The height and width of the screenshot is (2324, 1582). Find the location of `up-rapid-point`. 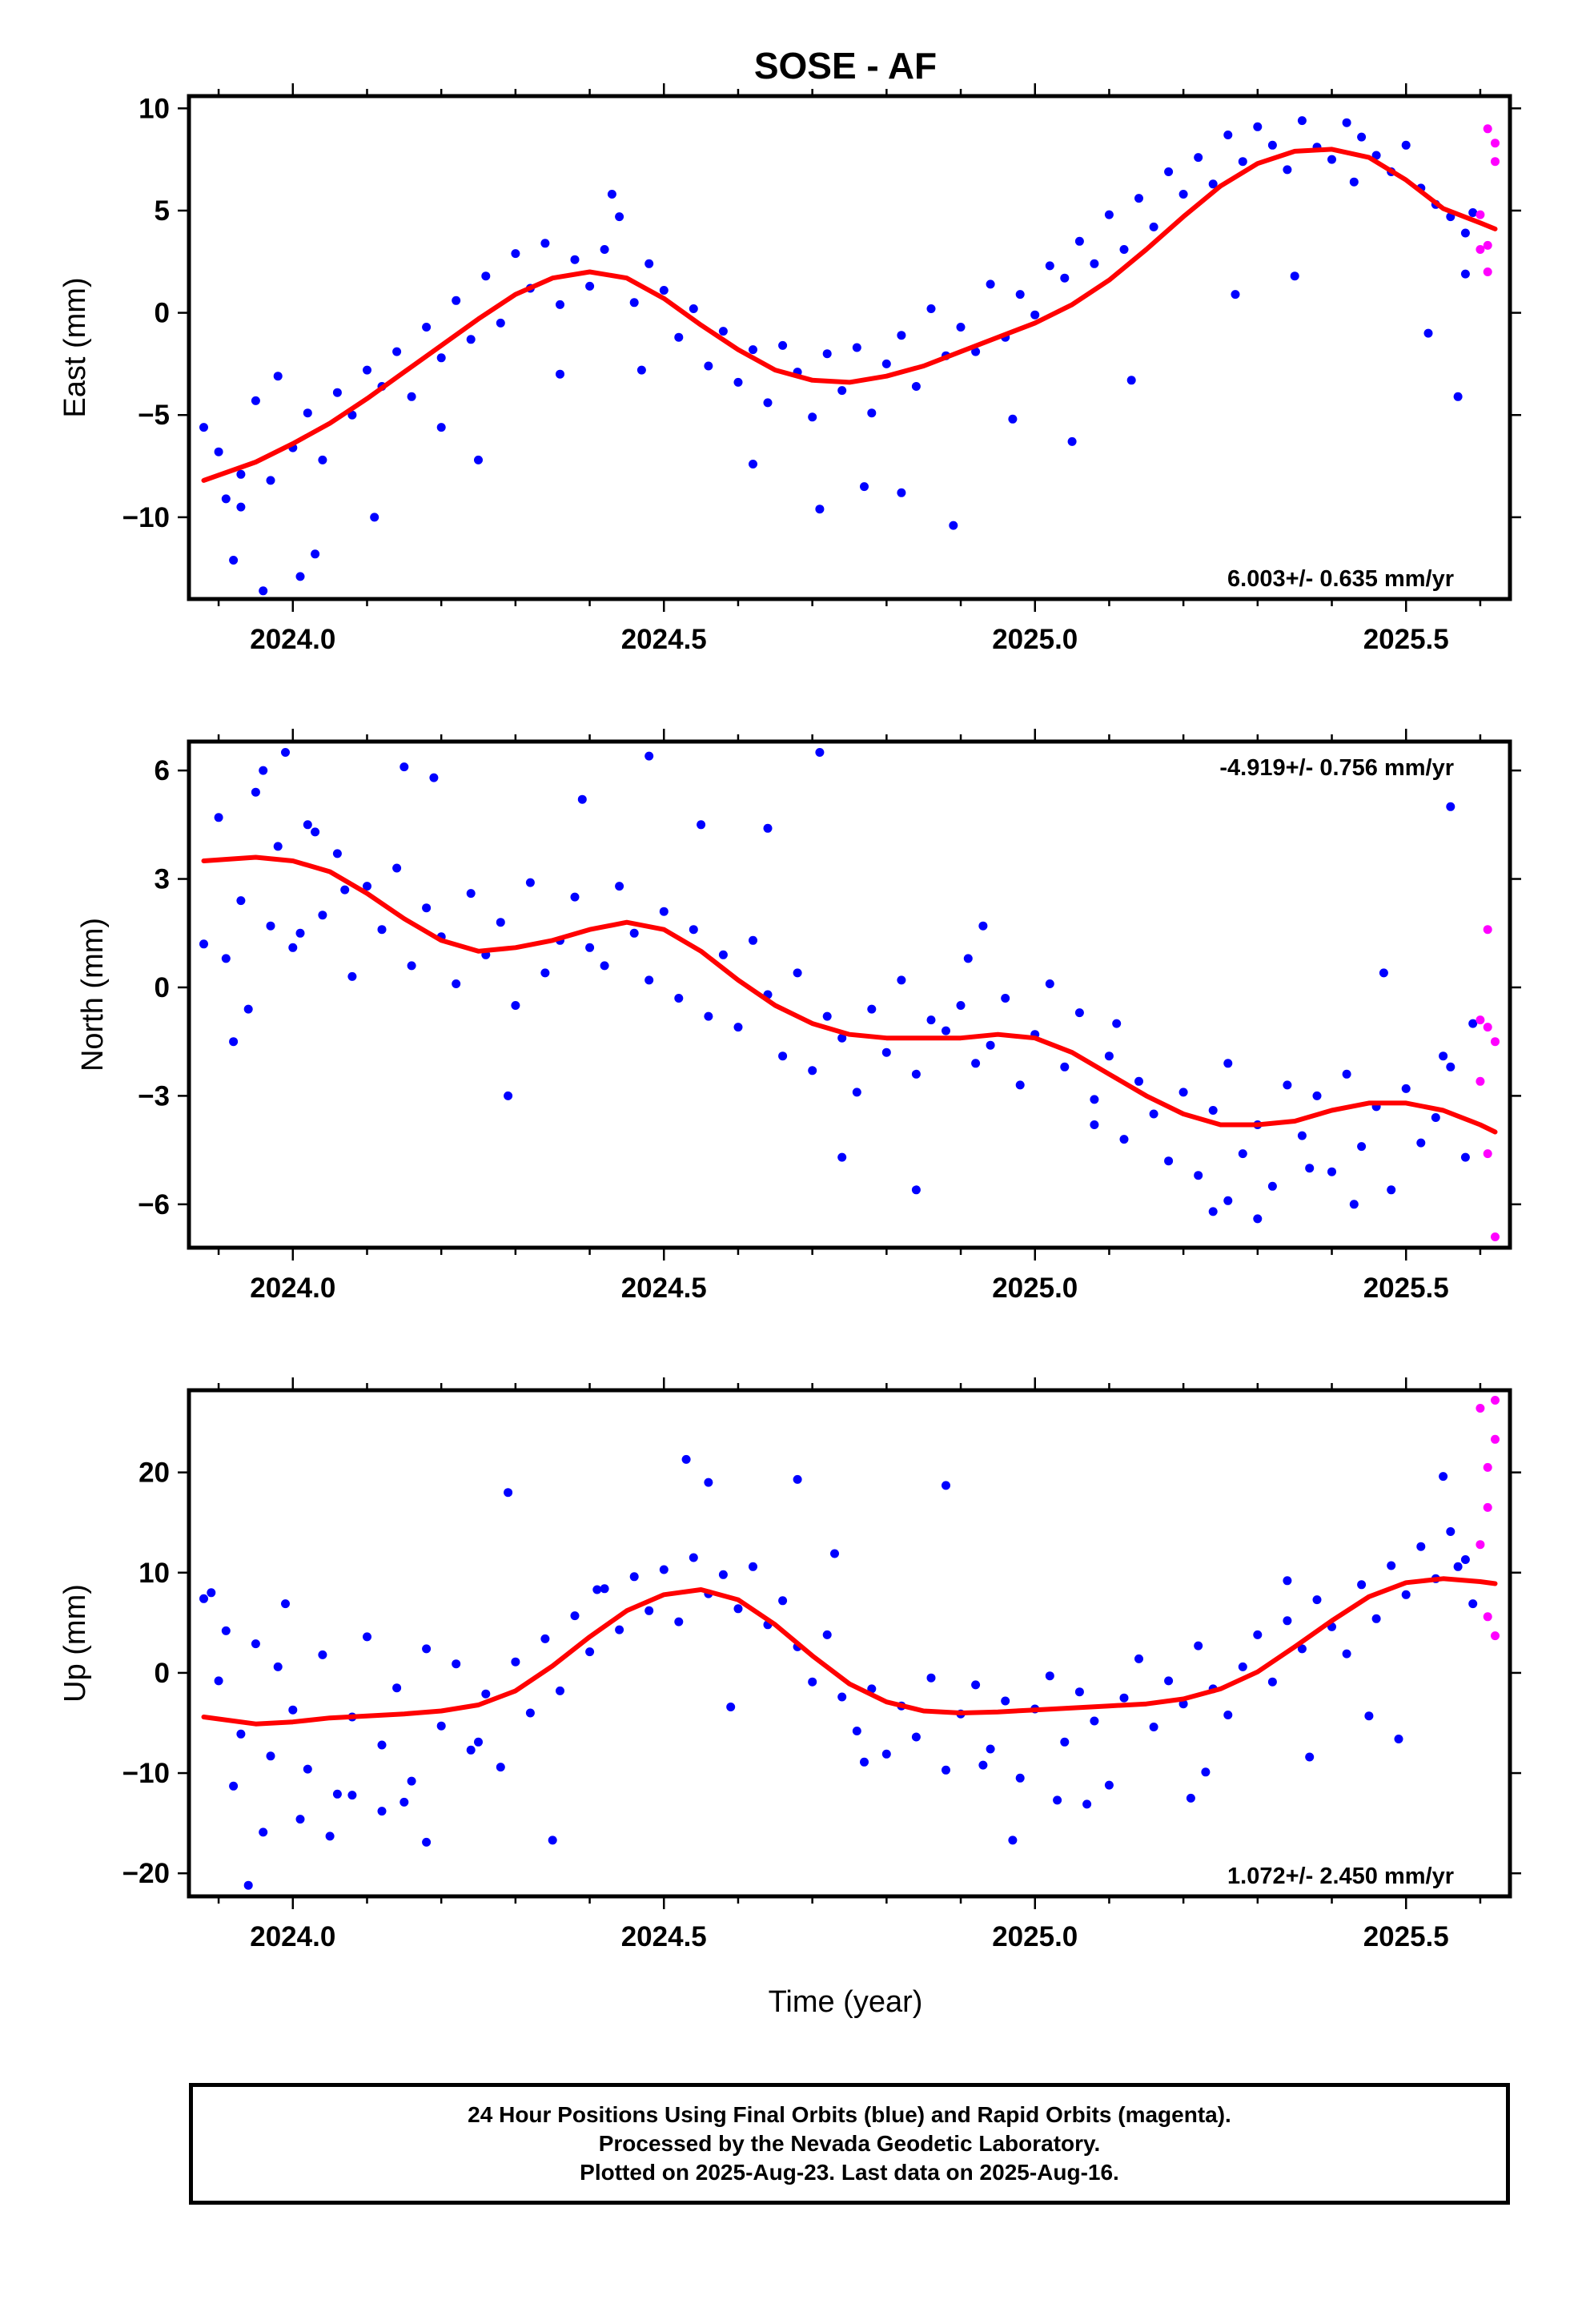

up-rapid-point is located at coordinates (1488, 1467).